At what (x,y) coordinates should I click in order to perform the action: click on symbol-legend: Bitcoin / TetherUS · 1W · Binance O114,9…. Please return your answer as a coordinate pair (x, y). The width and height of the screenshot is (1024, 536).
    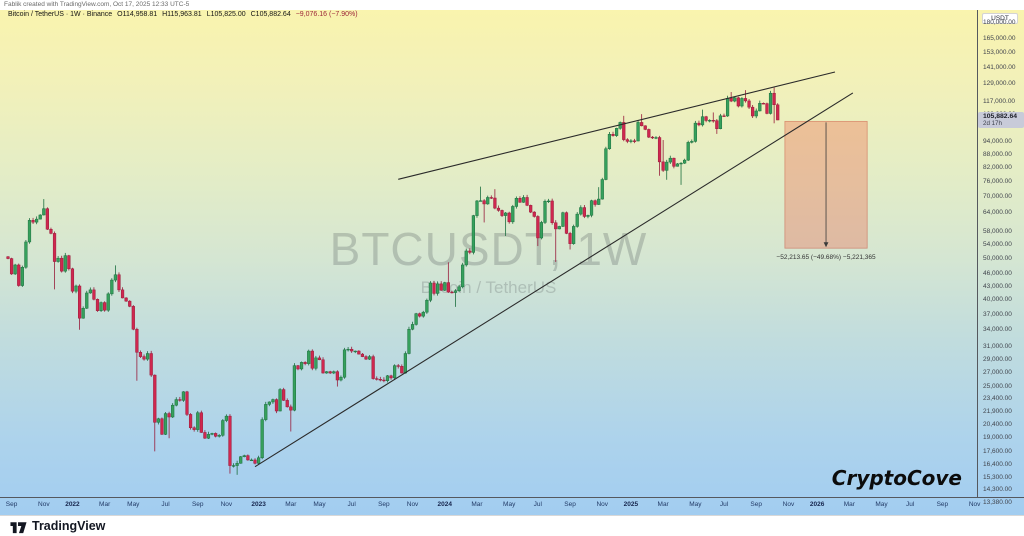
    Looking at the image, I should click on (183, 14).